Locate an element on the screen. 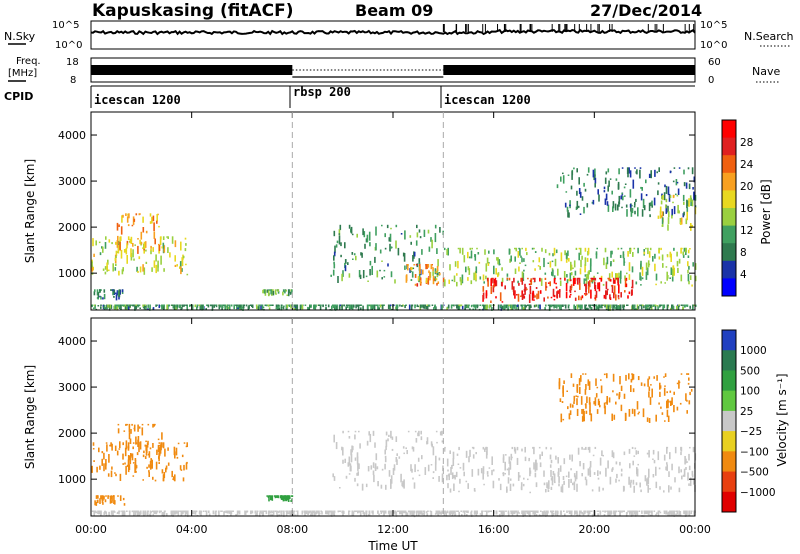 The image size is (800, 554). power-colorbar-tick-4: 12 is located at coordinates (746, 231).